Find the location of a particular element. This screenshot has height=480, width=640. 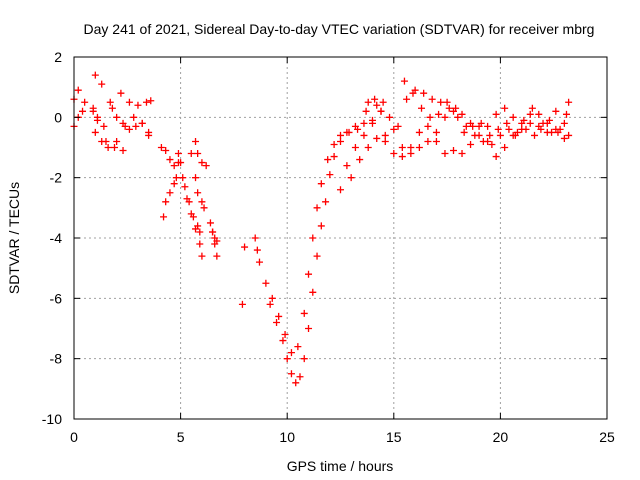

x-tick-label: 10 is located at coordinates (287, 437).